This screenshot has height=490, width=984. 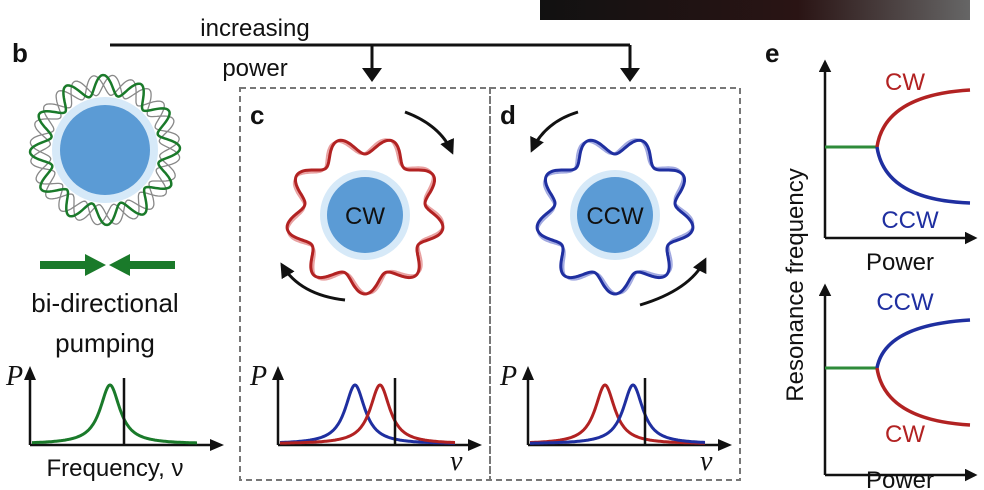 I want to click on standing-wave, so click(x=105, y=150).